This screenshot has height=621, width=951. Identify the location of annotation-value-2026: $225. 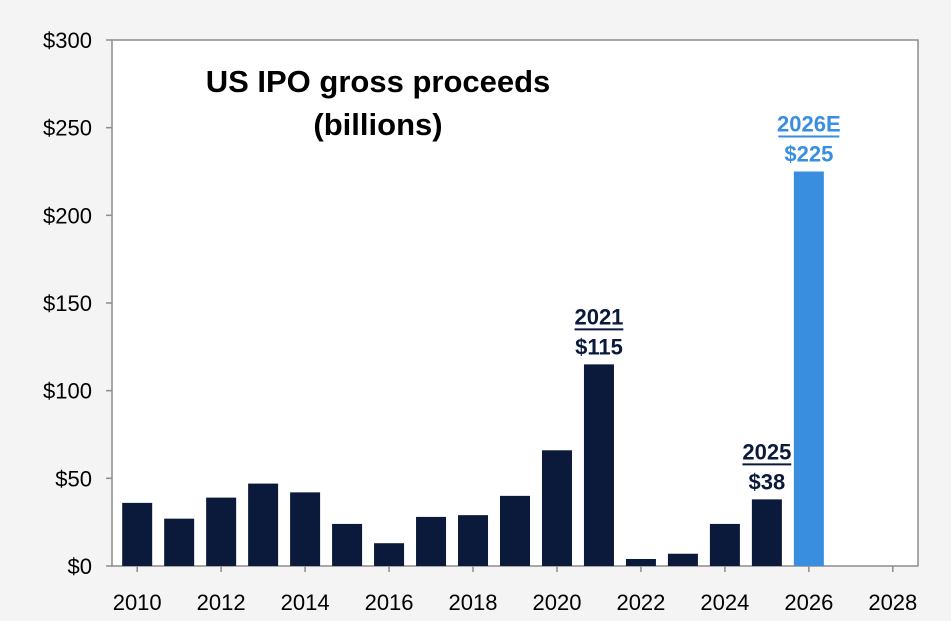
(808, 154).